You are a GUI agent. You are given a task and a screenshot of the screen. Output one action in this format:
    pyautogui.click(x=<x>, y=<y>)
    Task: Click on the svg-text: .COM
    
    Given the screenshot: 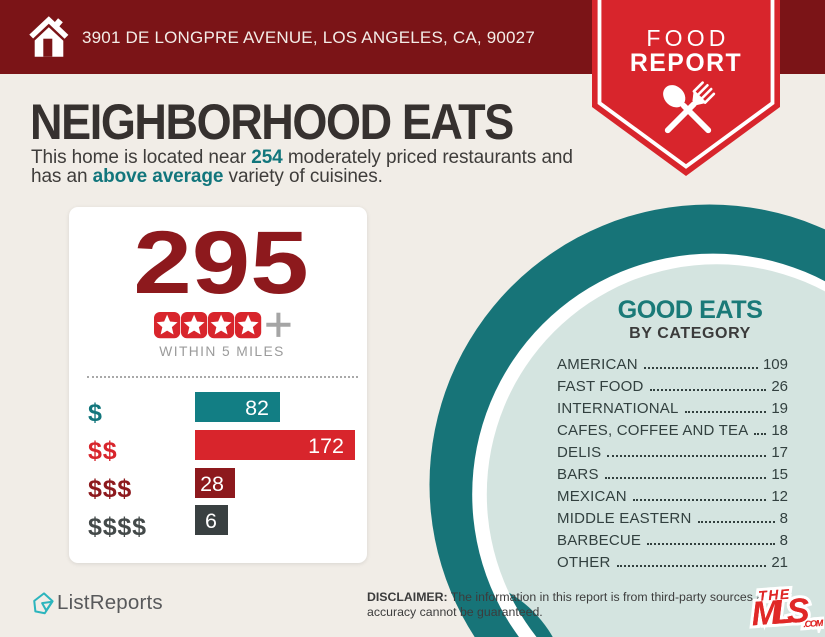 What is the action you would take?
    pyautogui.click(x=813, y=623)
    